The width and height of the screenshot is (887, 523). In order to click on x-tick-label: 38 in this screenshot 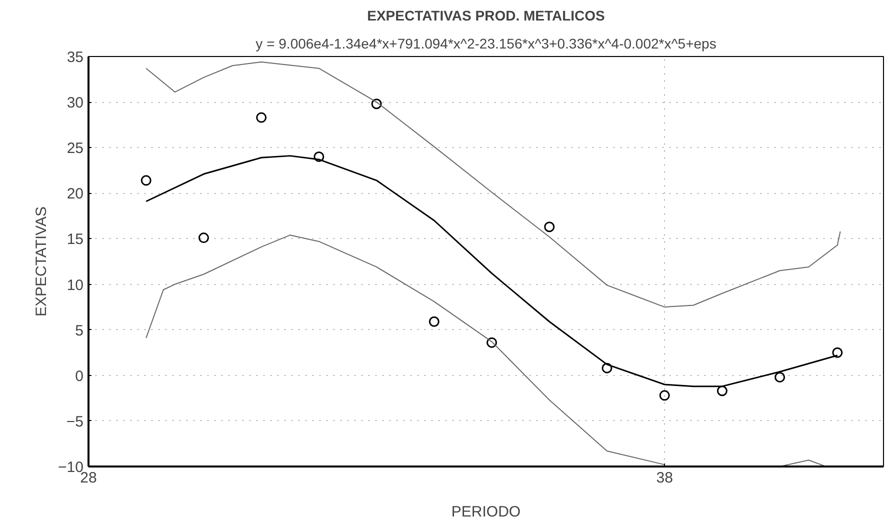, I will do `click(664, 478)`.